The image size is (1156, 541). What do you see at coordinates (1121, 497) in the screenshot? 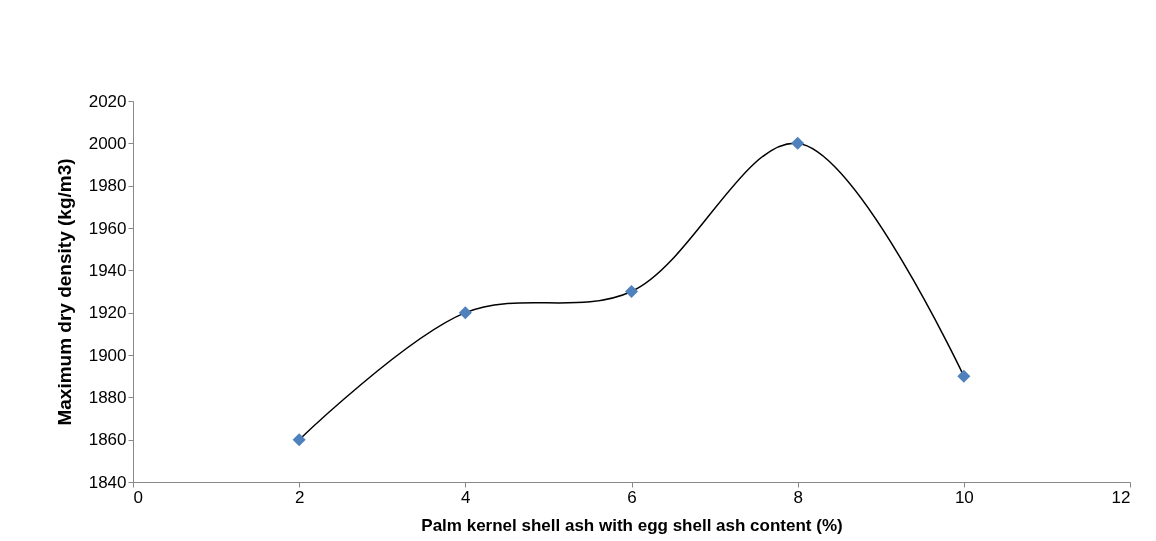
I see `x-tick-label: 12` at bounding box center [1121, 497].